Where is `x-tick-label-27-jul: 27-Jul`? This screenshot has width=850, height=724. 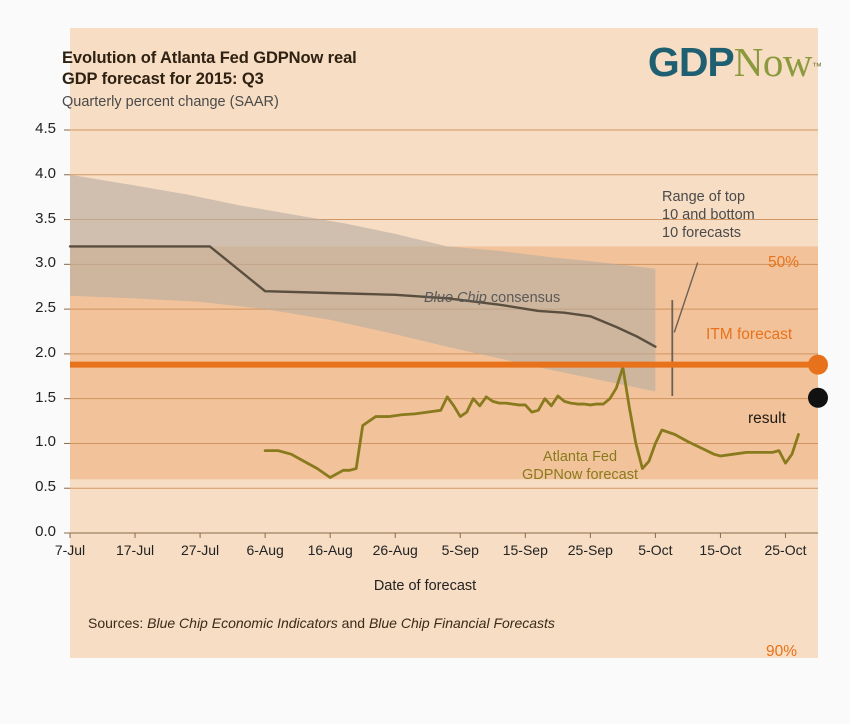
x-tick-label-27-jul: 27-Jul is located at coordinates (200, 550).